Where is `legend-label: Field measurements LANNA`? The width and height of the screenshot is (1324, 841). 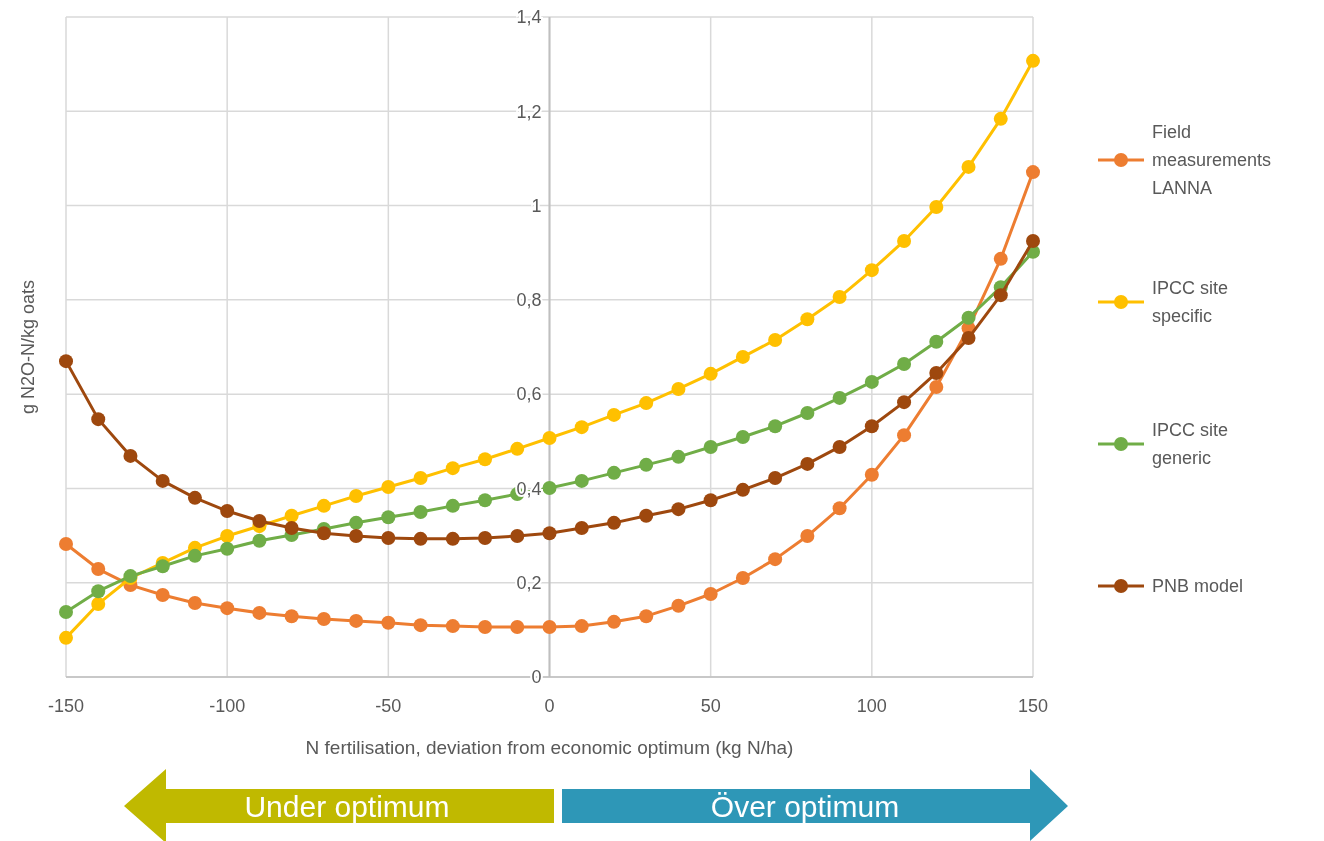 legend-label: Field measurements LANNA is located at coordinates (1212, 160).